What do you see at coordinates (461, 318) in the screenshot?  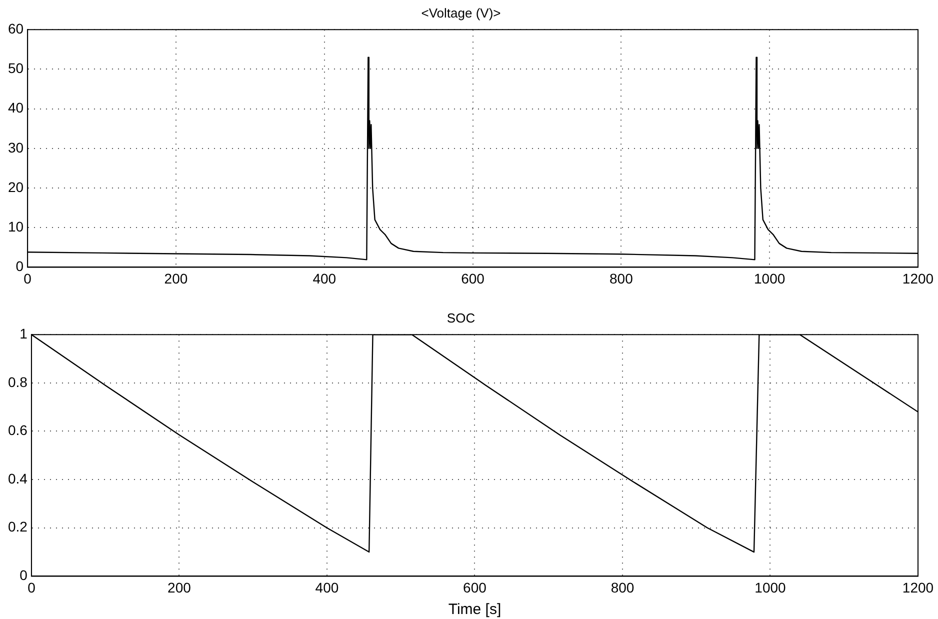 I see `chart-title: SOC` at bounding box center [461, 318].